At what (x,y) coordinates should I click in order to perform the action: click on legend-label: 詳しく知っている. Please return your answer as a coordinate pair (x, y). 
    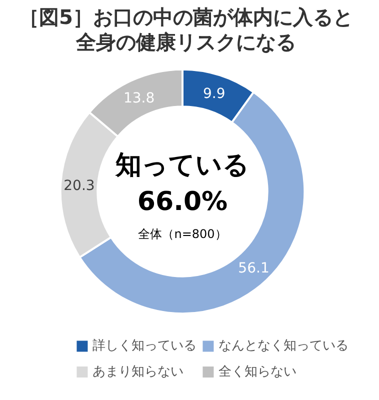
    Looking at the image, I should click on (144, 346).